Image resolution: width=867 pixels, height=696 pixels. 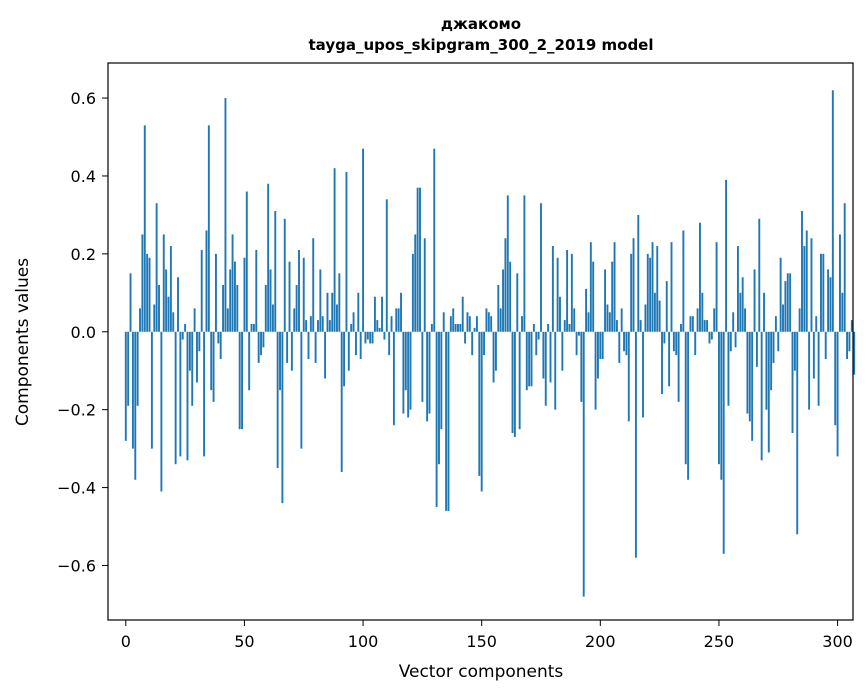 What do you see at coordinates (83, 176) in the screenshot?
I see `y-tick-label: 0.4` at bounding box center [83, 176].